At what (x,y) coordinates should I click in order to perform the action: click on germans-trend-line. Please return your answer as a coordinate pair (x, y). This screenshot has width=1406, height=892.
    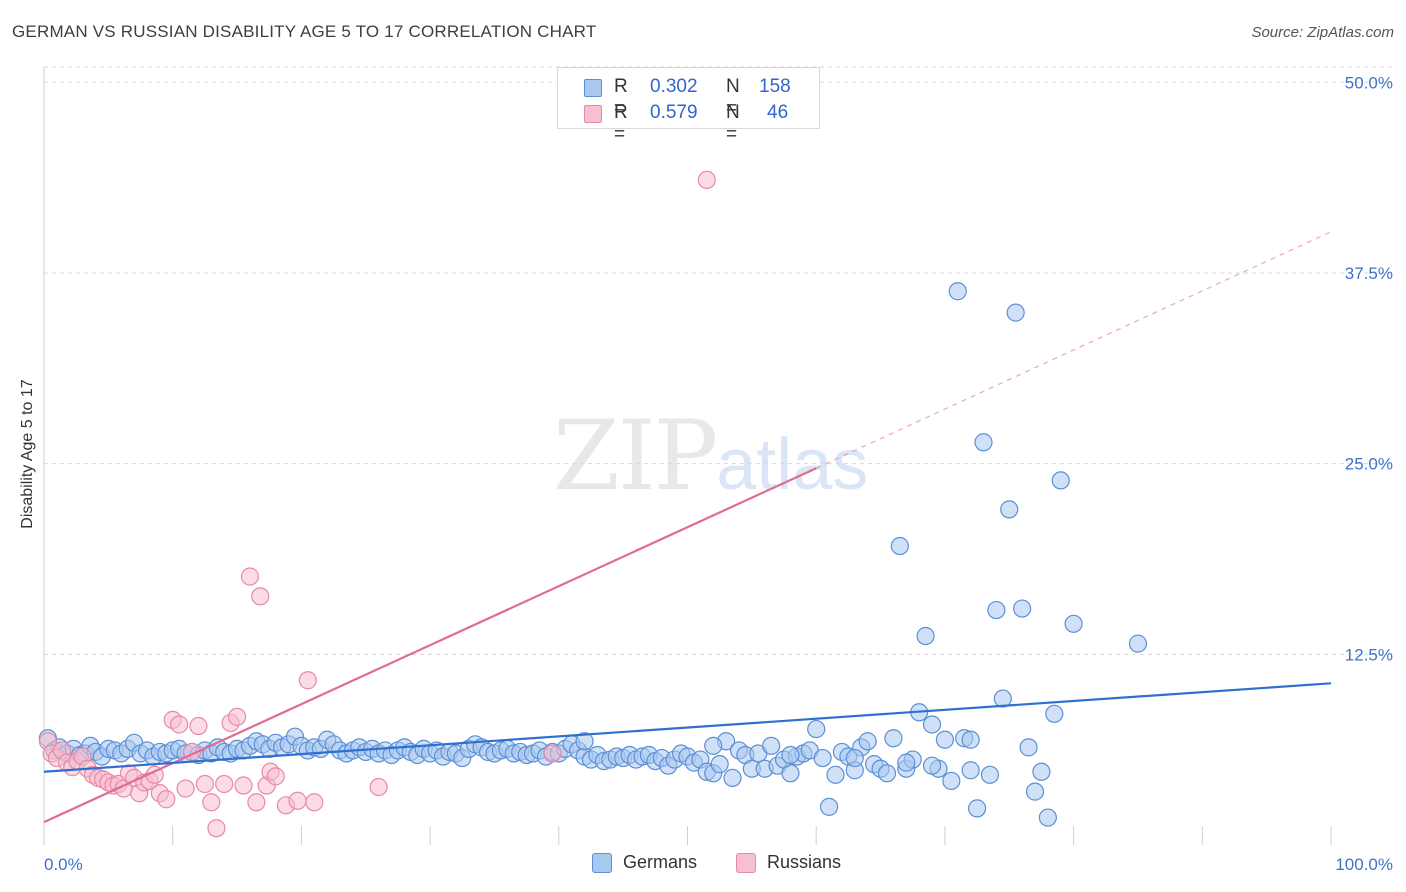
    Looking at the image, I should click on (687, 727).